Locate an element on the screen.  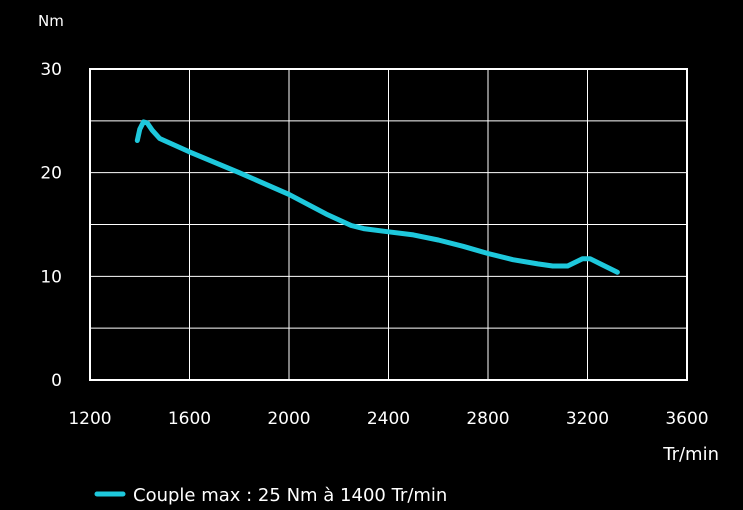
x-tick-label: 1200 is located at coordinates (89, 419).